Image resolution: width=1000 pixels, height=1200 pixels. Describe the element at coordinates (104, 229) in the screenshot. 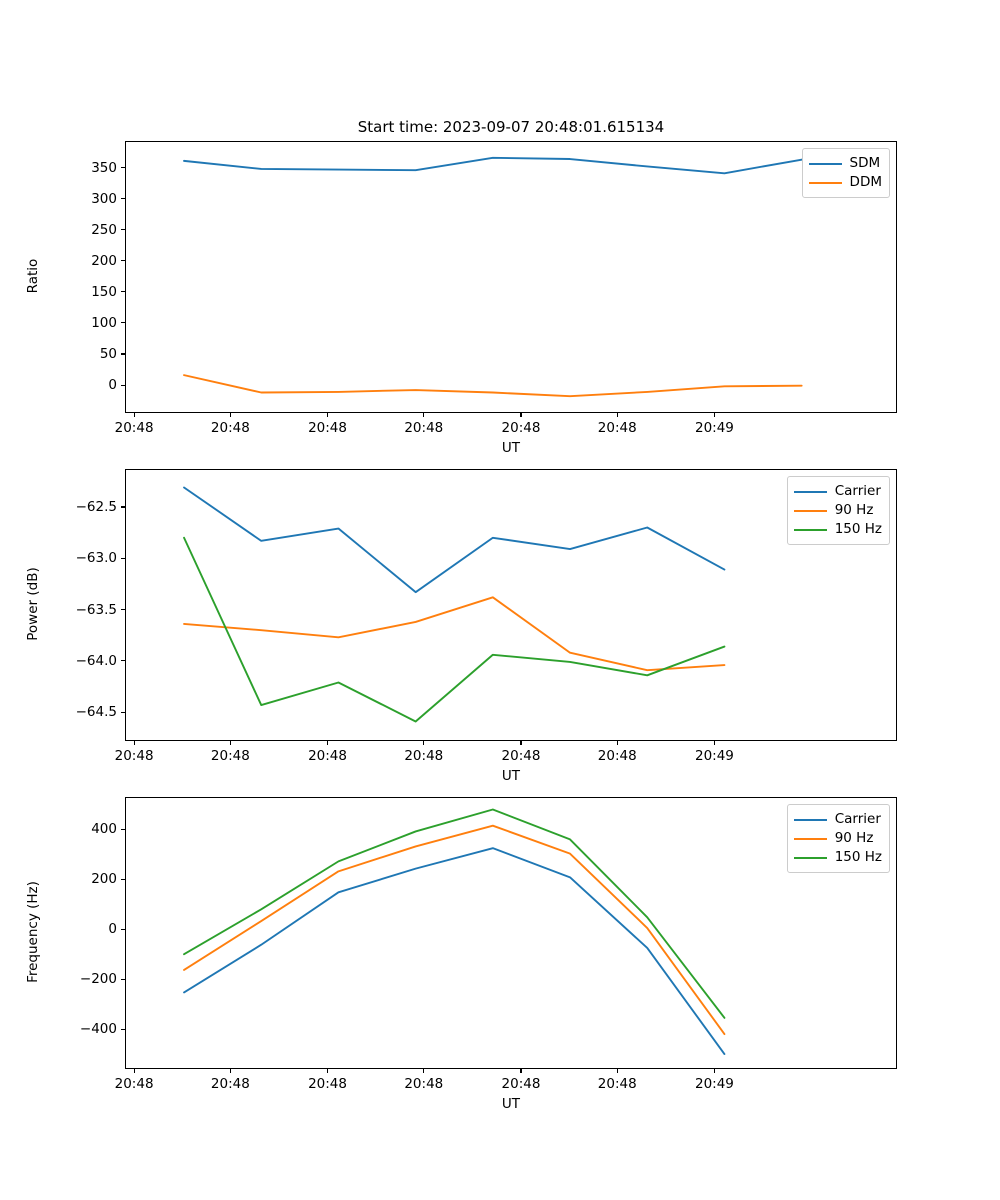

I see `ytick-label: 250` at that location.